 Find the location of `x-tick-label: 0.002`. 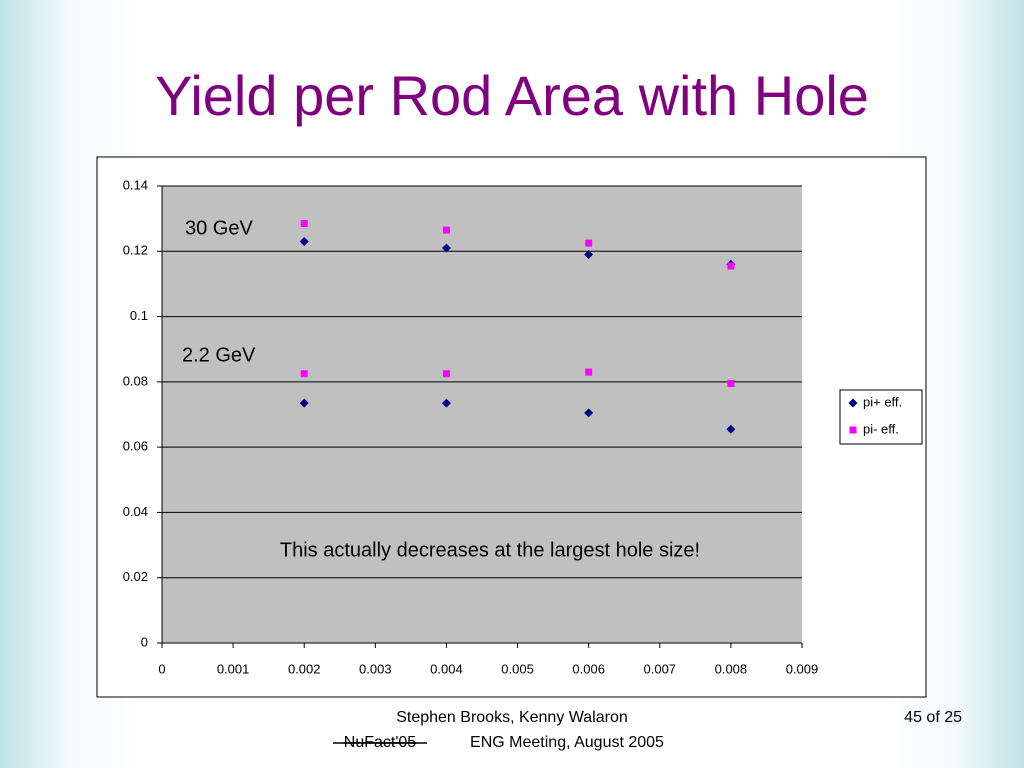

x-tick-label: 0.002 is located at coordinates (304, 668).